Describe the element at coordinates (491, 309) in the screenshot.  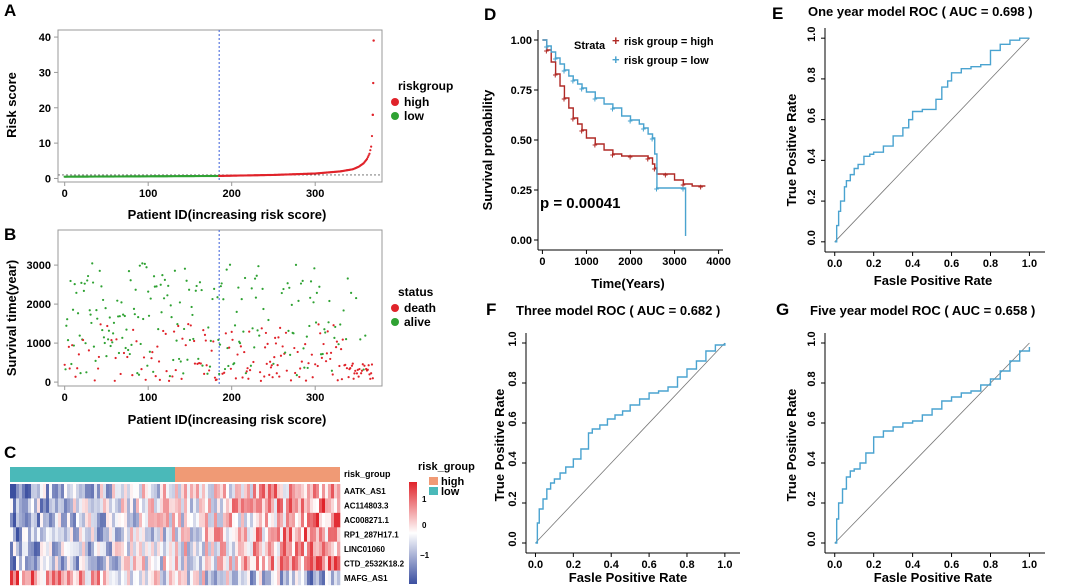
I see `panel-f-label: F` at that location.